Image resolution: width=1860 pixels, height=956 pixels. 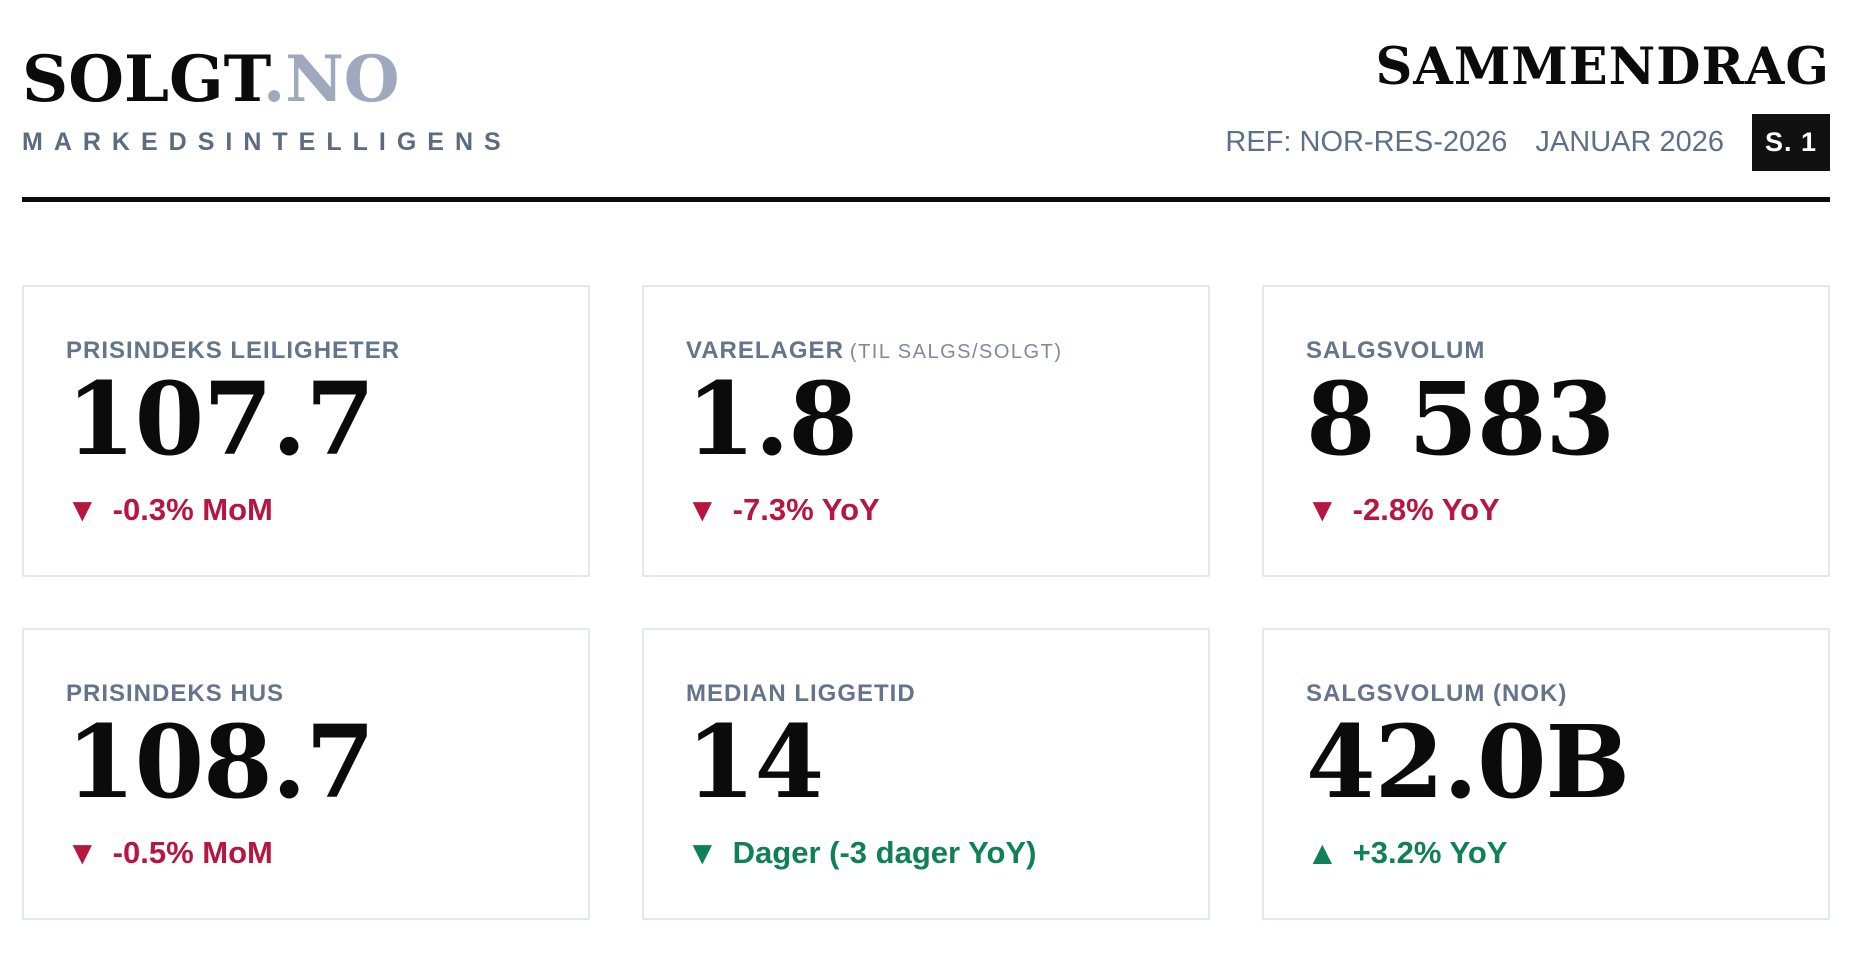 What do you see at coordinates (312, 694) in the screenshot?
I see `kpi-label: PRISINDEKS HUS` at bounding box center [312, 694].